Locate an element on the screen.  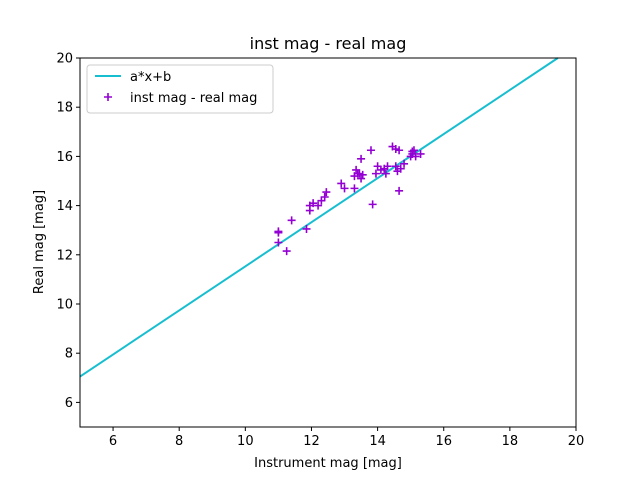
x-tick-label: 20 is located at coordinates (576, 441).